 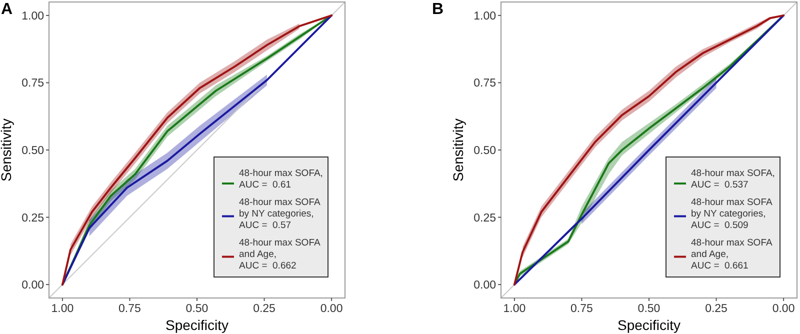 What do you see at coordinates (732, 255) in the screenshot?
I see `legend-label: 48-hour max SOFA and Age, AUC = 0.661` at bounding box center [732, 255].